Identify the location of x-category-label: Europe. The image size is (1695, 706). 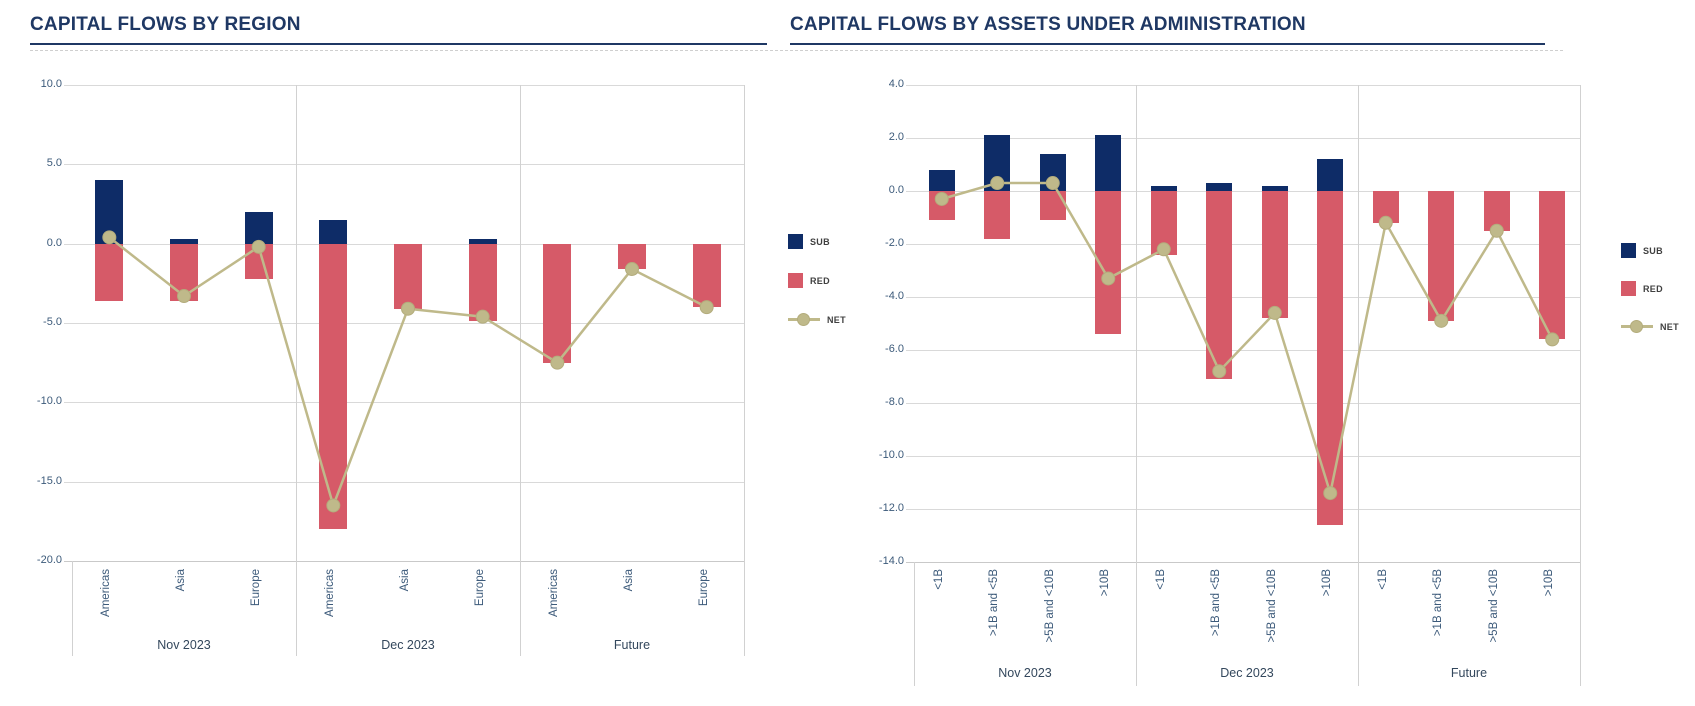
(703, 588).